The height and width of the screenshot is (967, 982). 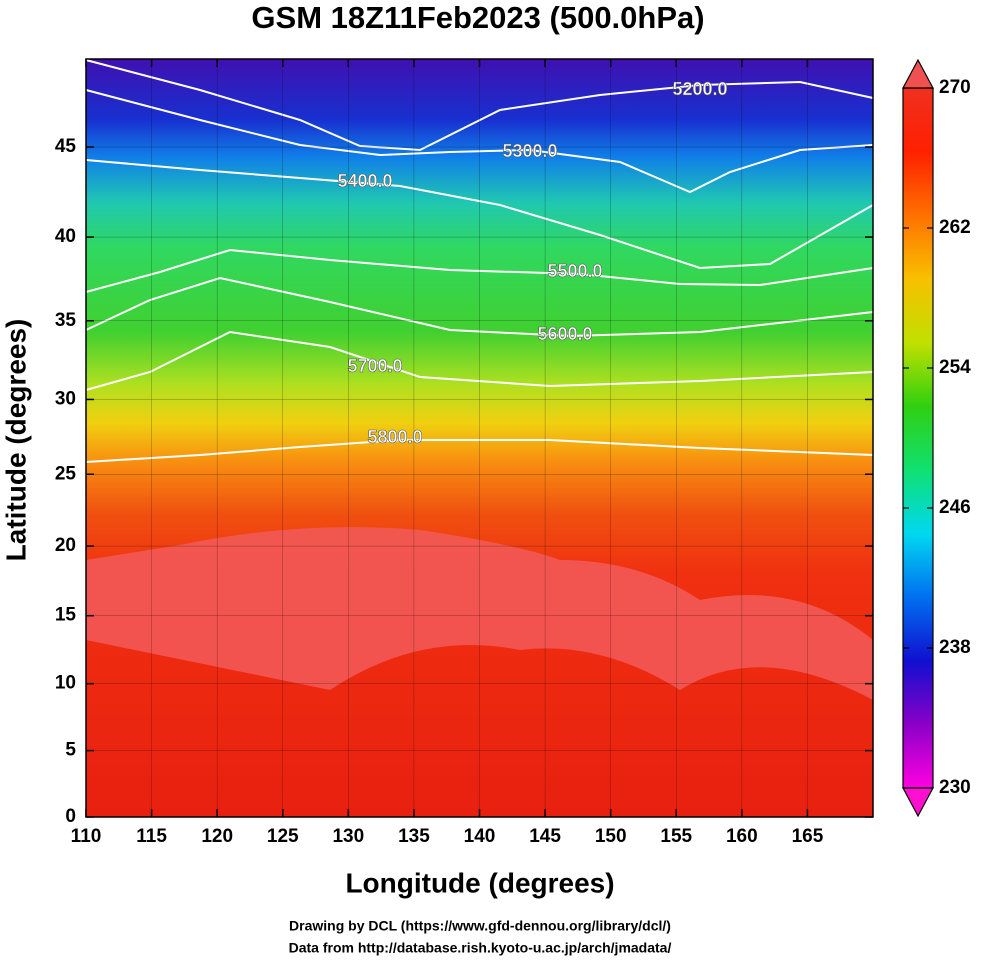 What do you see at coordinates (66, 615) in the screenshot?
I see `y-tick-label: 15` at bounding box center [66, 615].